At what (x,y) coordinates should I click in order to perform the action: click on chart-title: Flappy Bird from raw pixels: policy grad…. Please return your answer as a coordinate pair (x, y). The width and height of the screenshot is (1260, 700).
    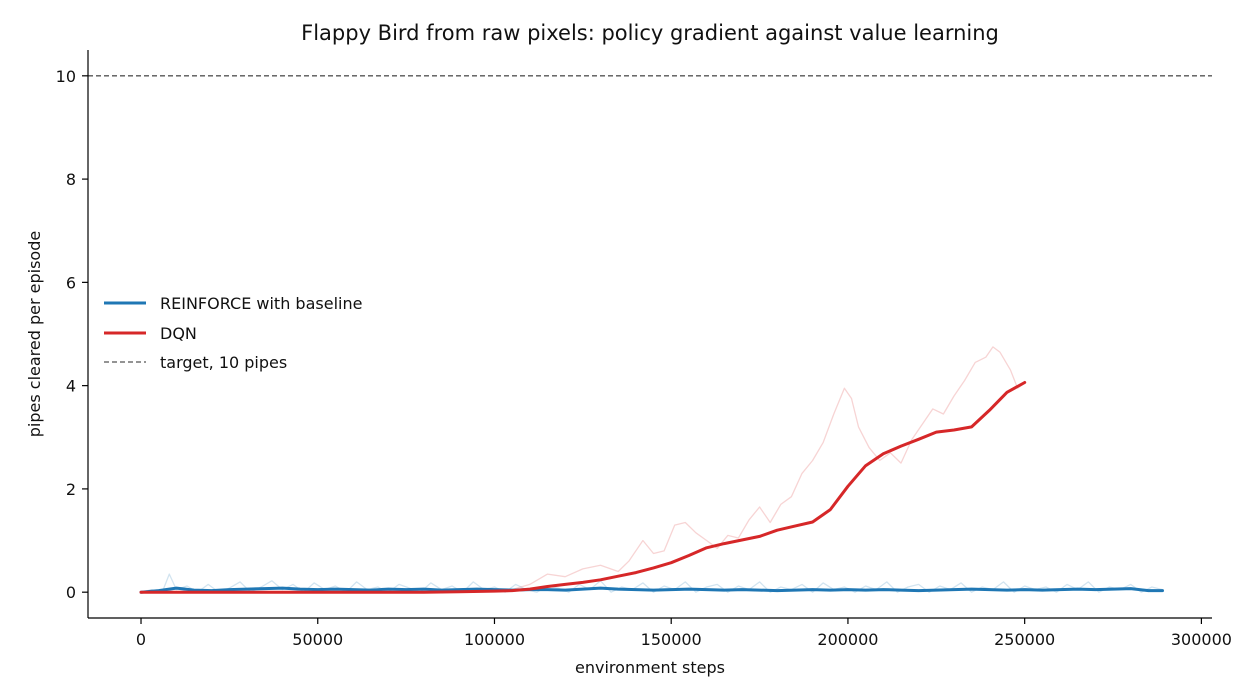
    Looking at the image, I should click on (650, 33).